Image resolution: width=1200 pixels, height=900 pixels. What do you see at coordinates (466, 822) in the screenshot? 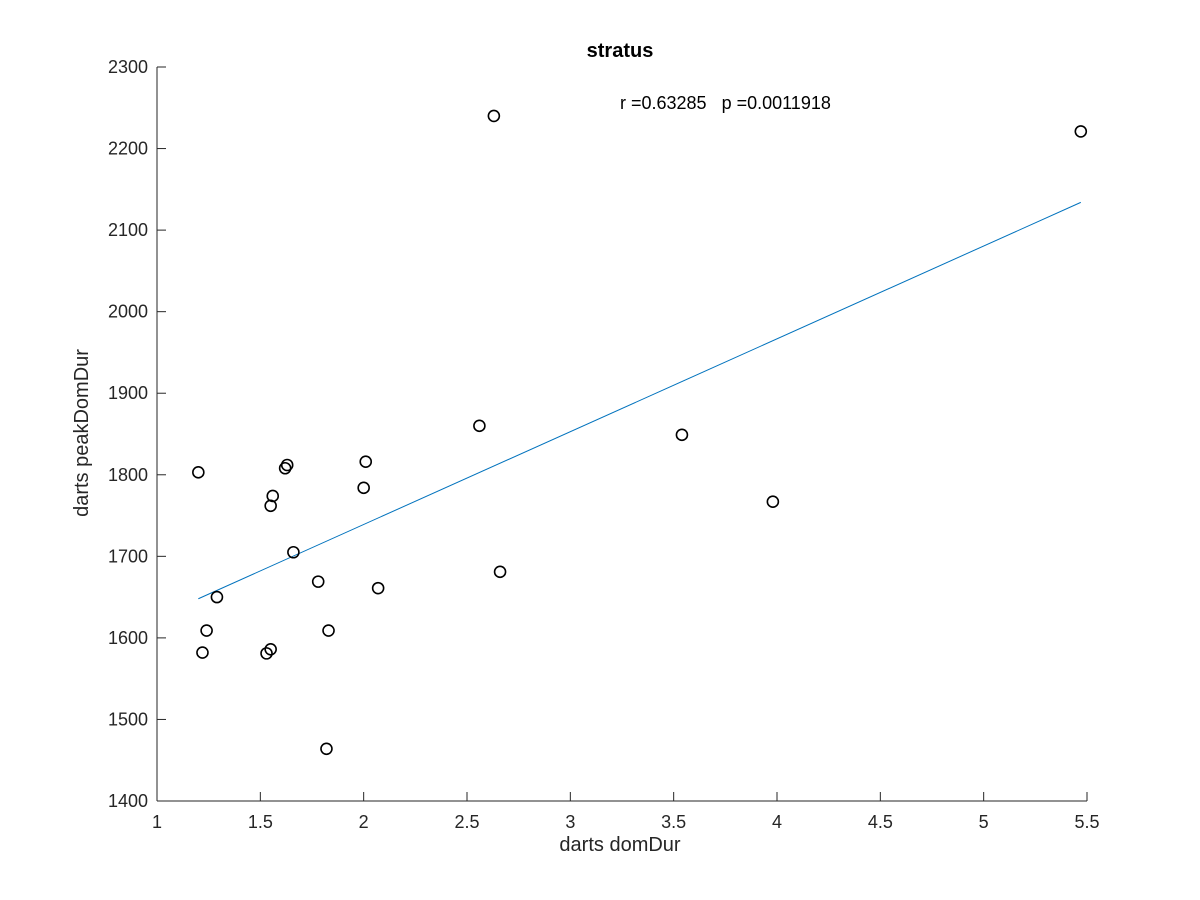
I see `x-tick-label: 2.5` at bounding box center [466, 822].